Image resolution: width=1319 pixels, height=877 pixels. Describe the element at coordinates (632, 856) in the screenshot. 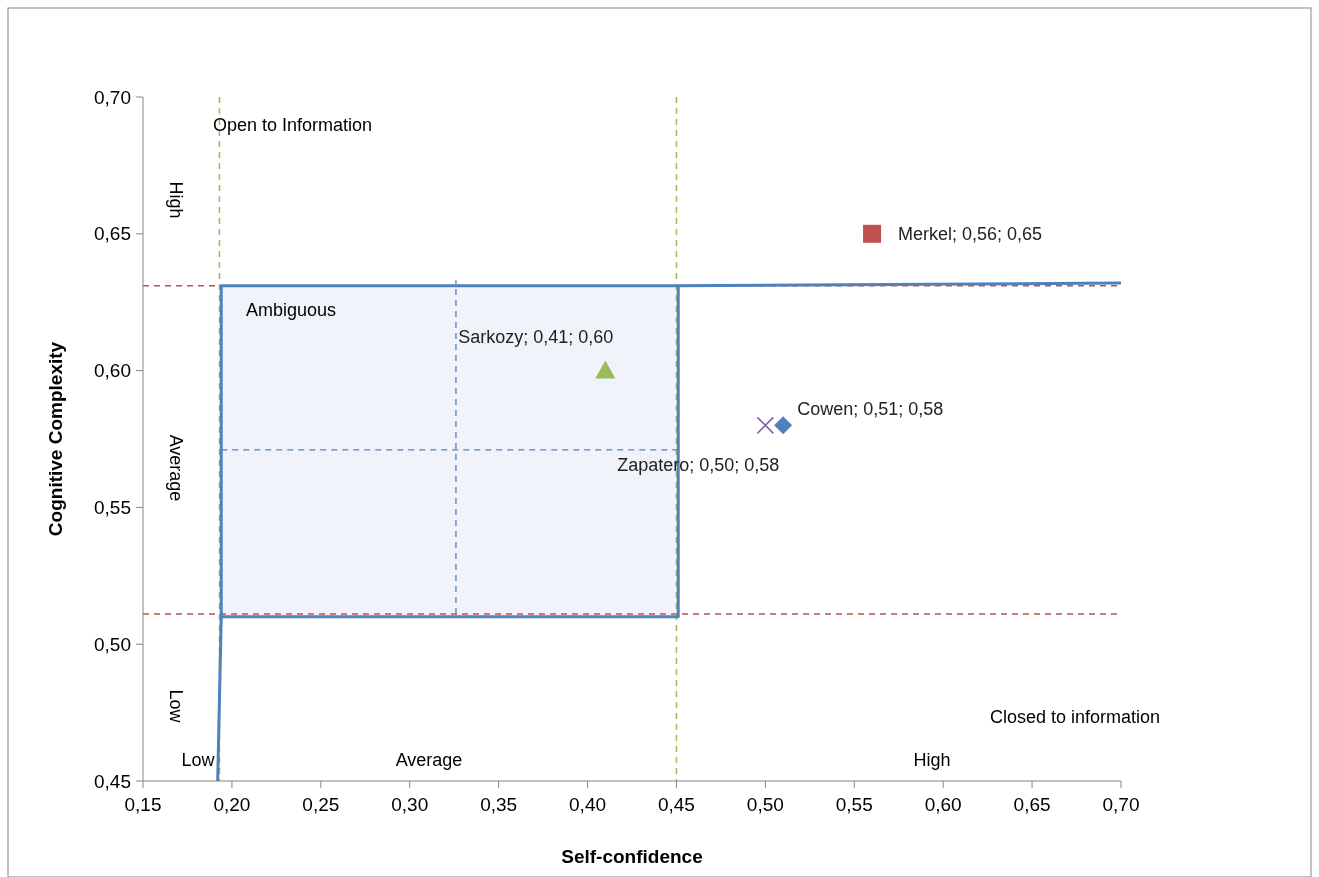

I see `x-axis-title: Self-confidence` at that location.